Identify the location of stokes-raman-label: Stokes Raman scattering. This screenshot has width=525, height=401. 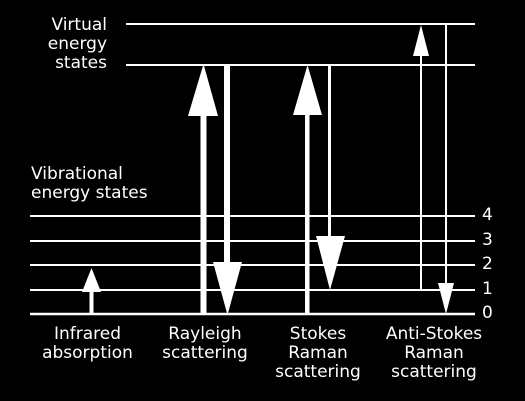
(318, 353).